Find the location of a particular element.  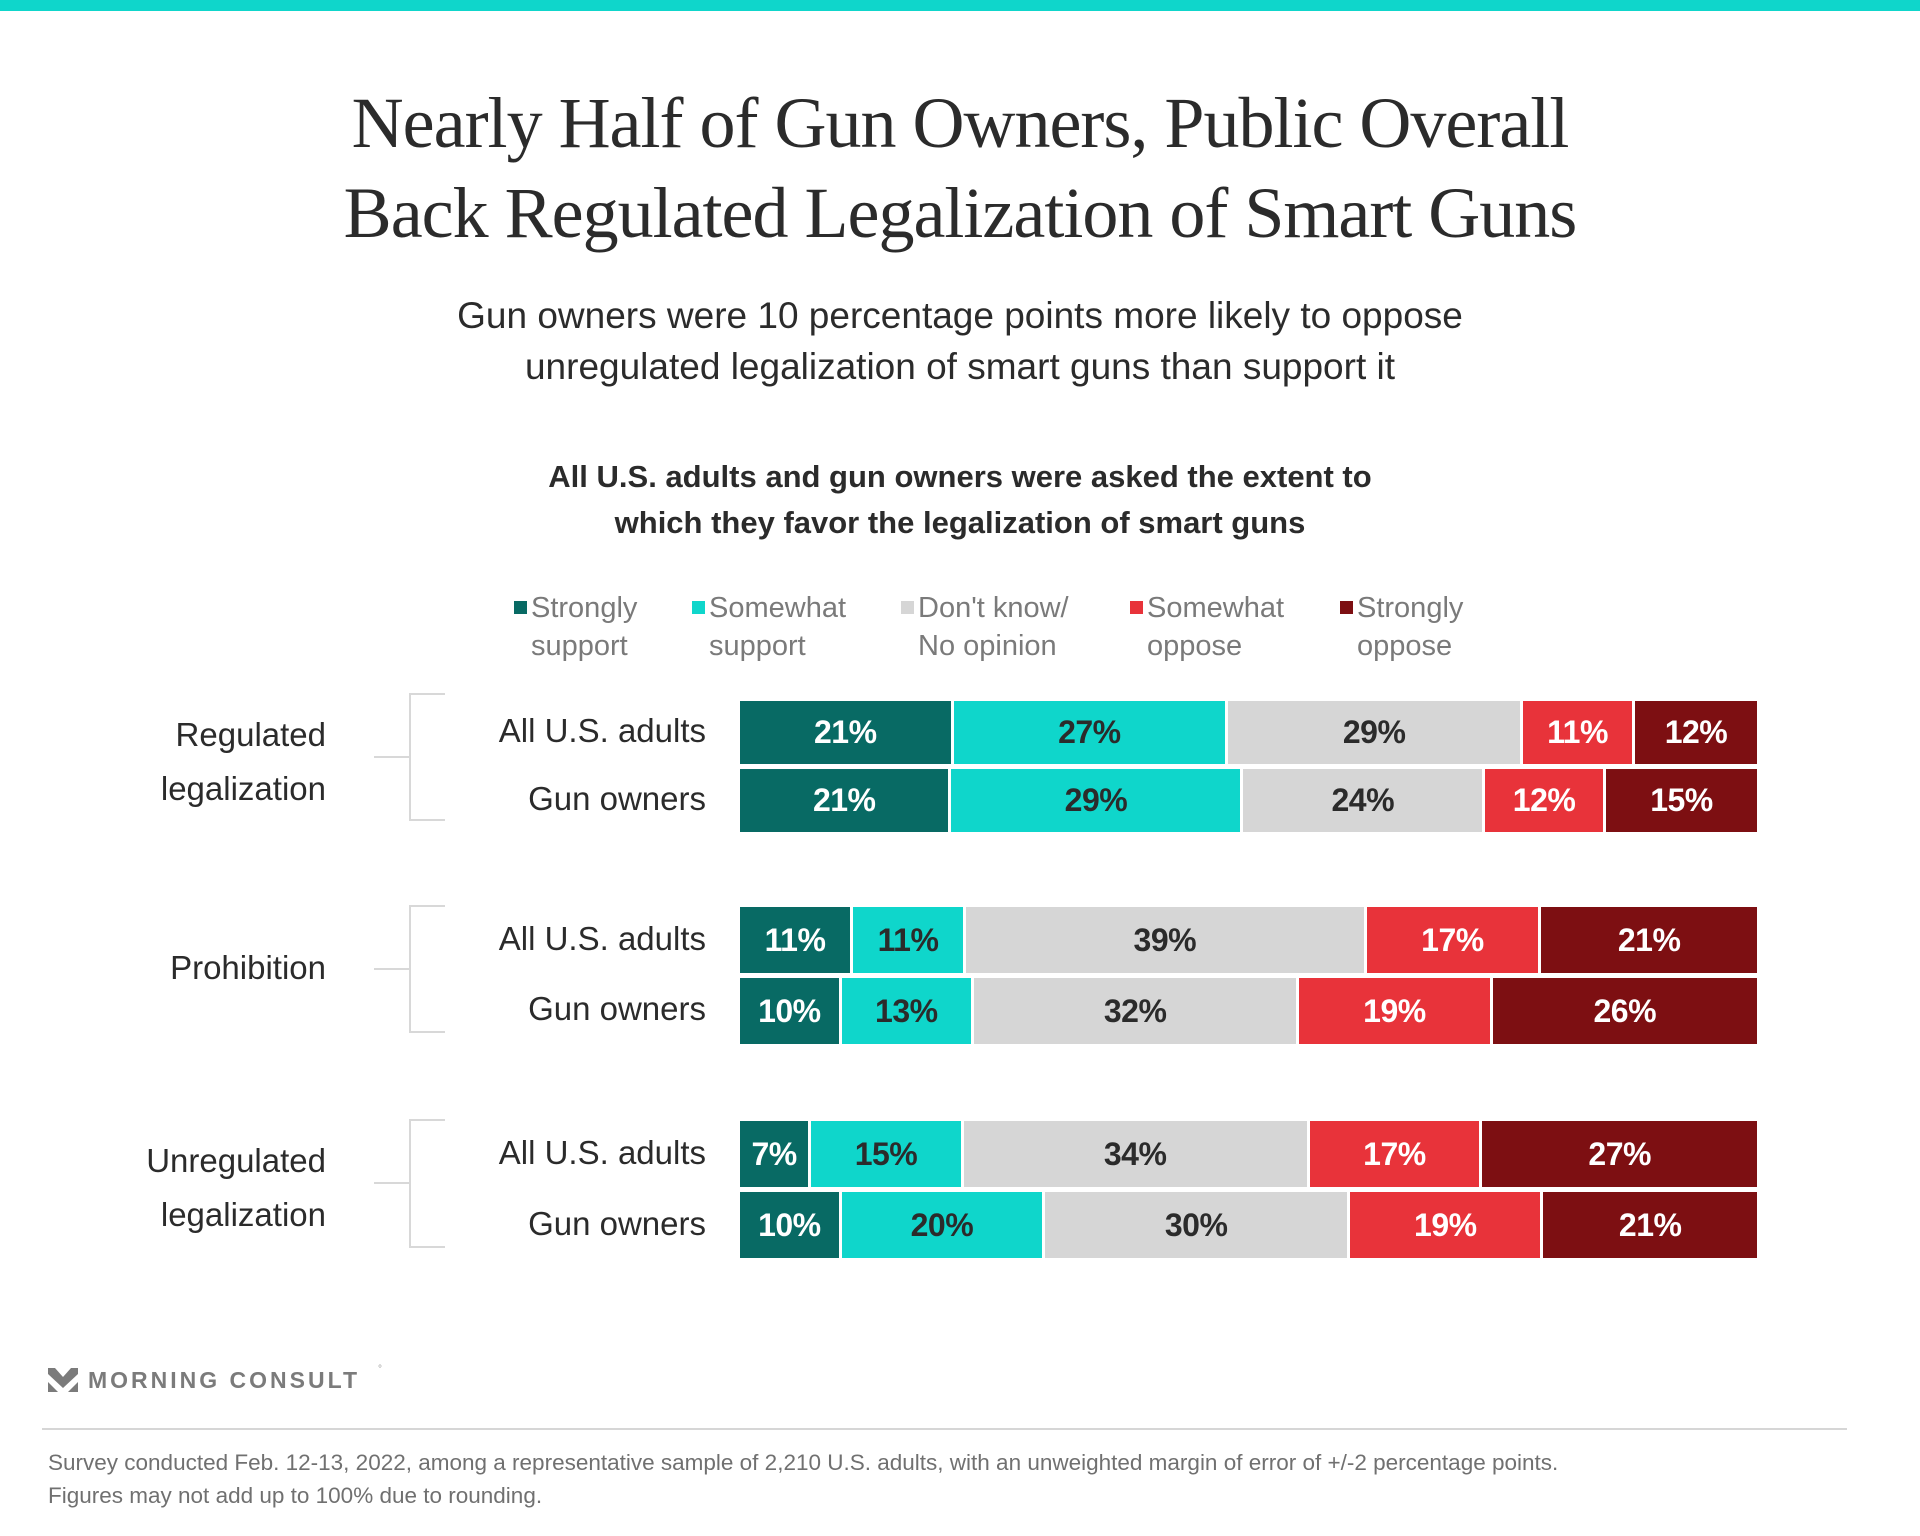

group-label-prohibition: Prohibition is located at coordinates (248, 968).